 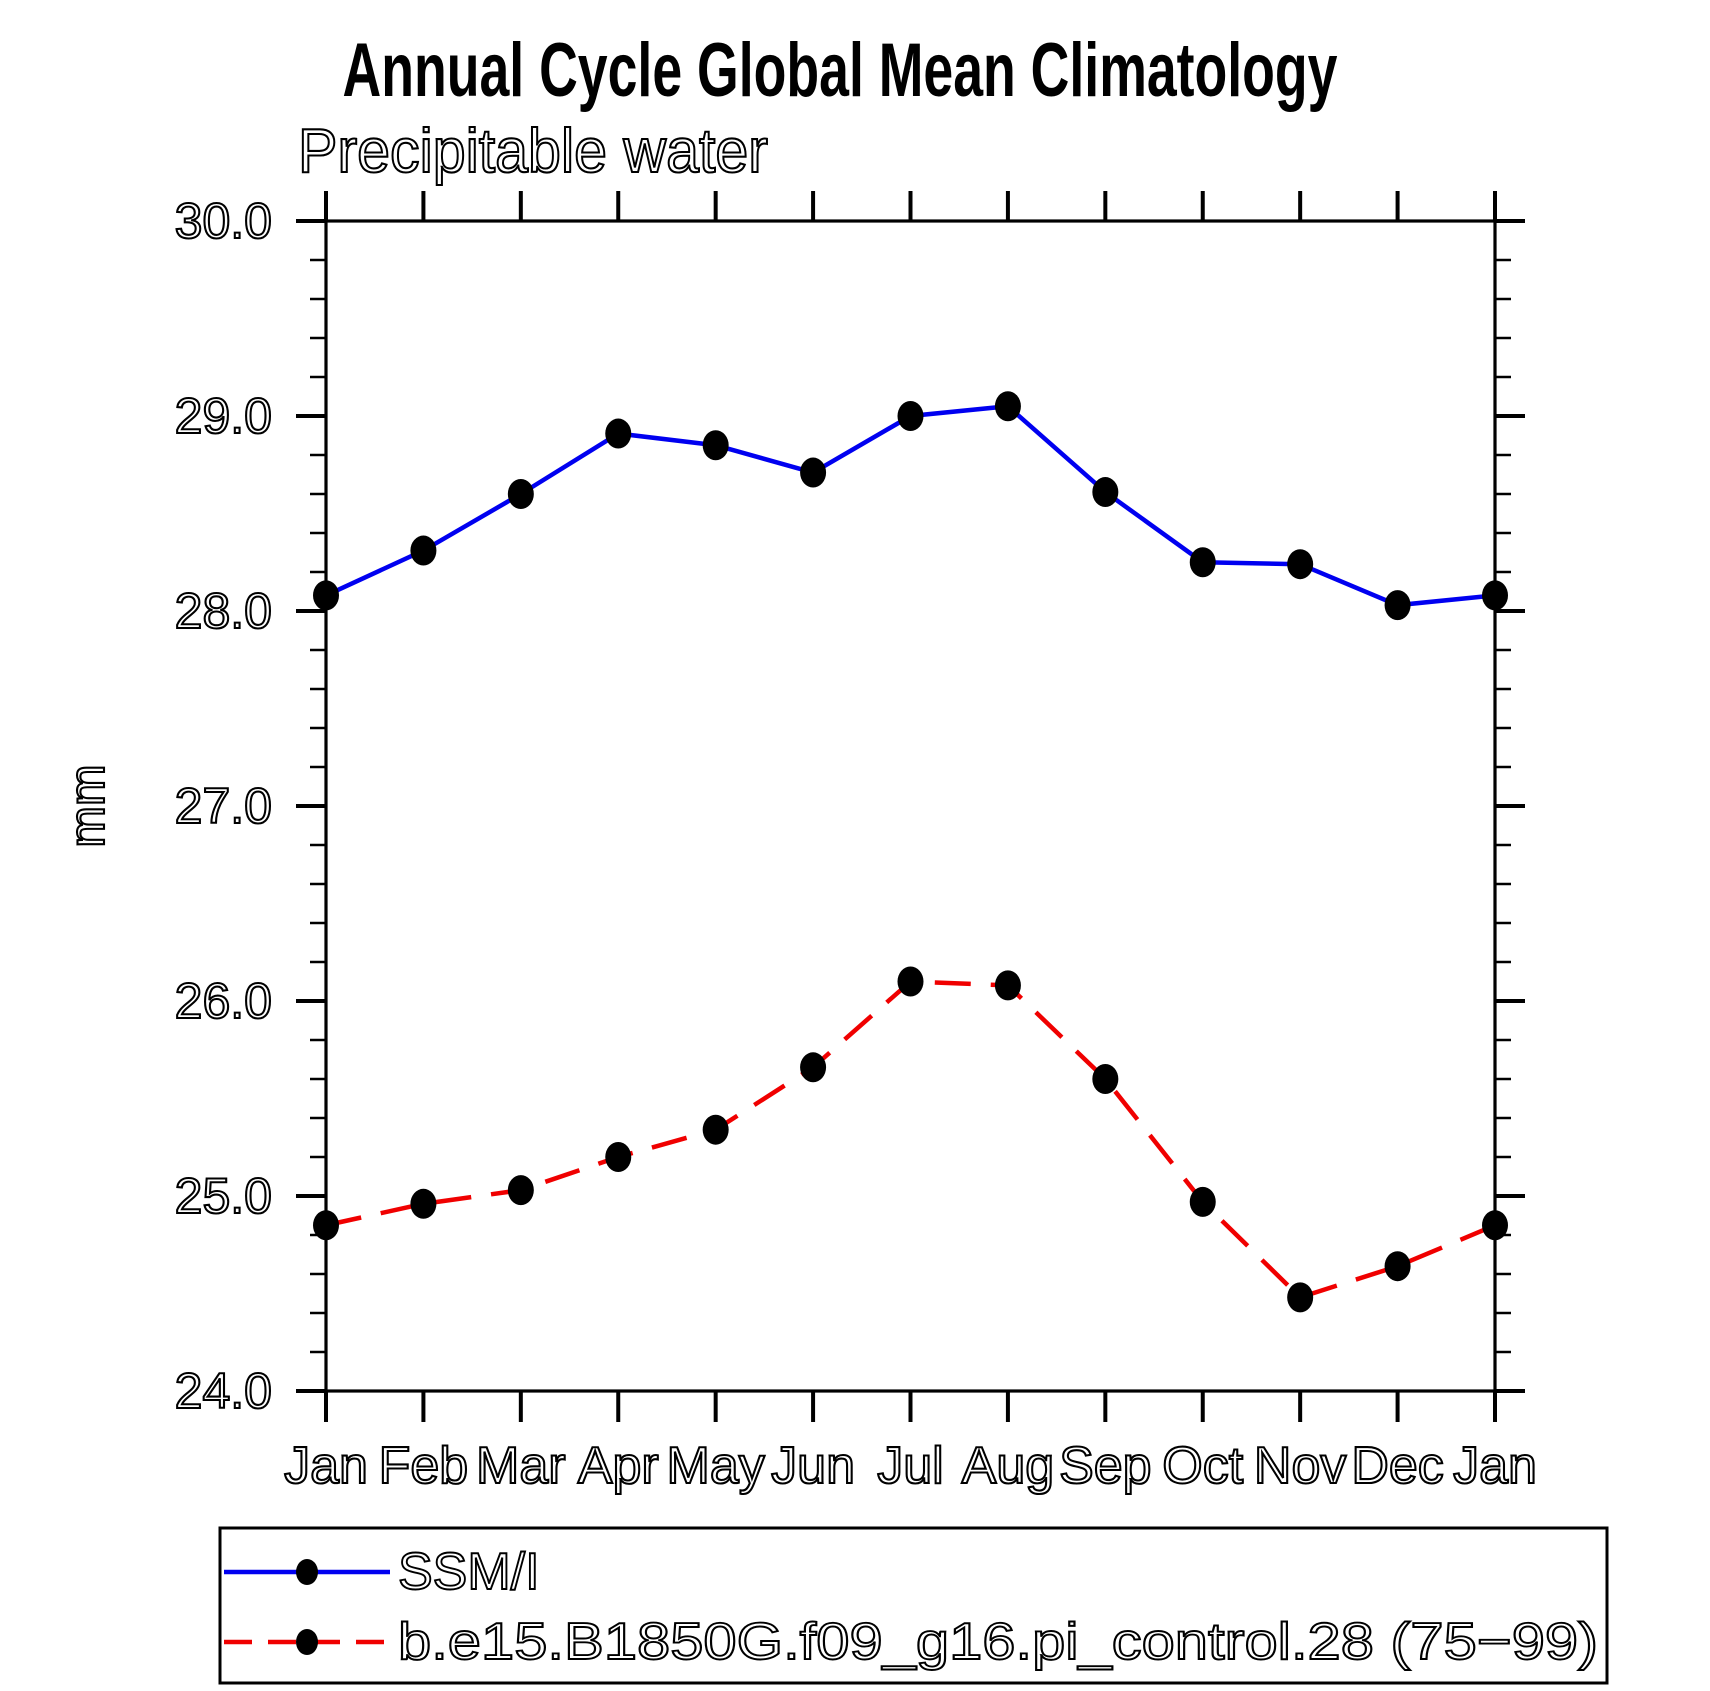 I want to click on legend-box, so click(x=913, y=1605).